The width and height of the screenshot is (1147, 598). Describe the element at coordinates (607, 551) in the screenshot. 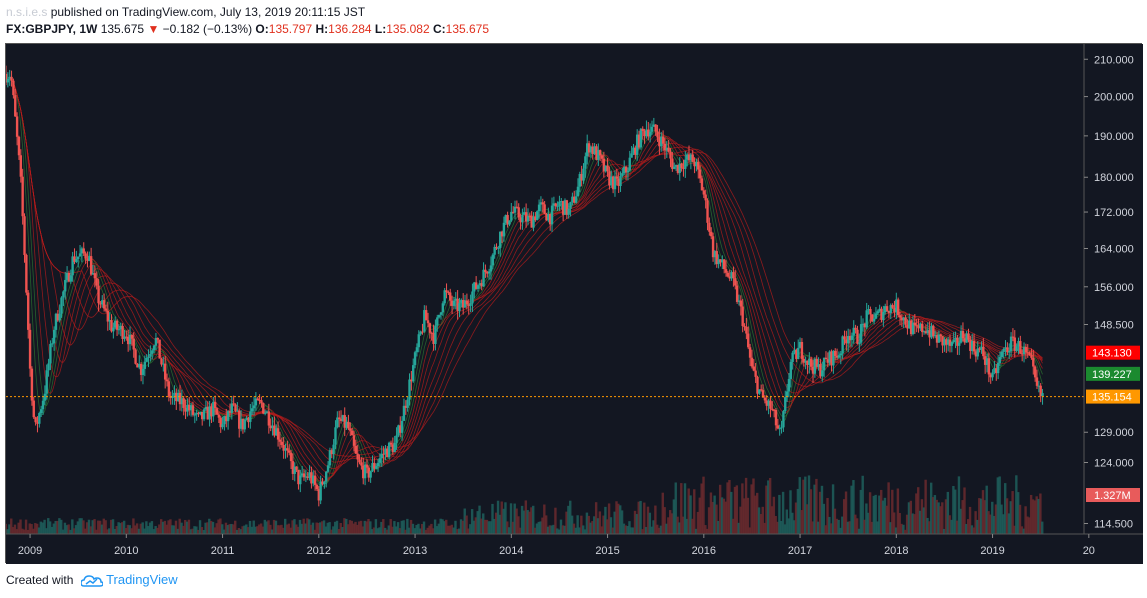

I see `x-tick-label: 2015` at that location.